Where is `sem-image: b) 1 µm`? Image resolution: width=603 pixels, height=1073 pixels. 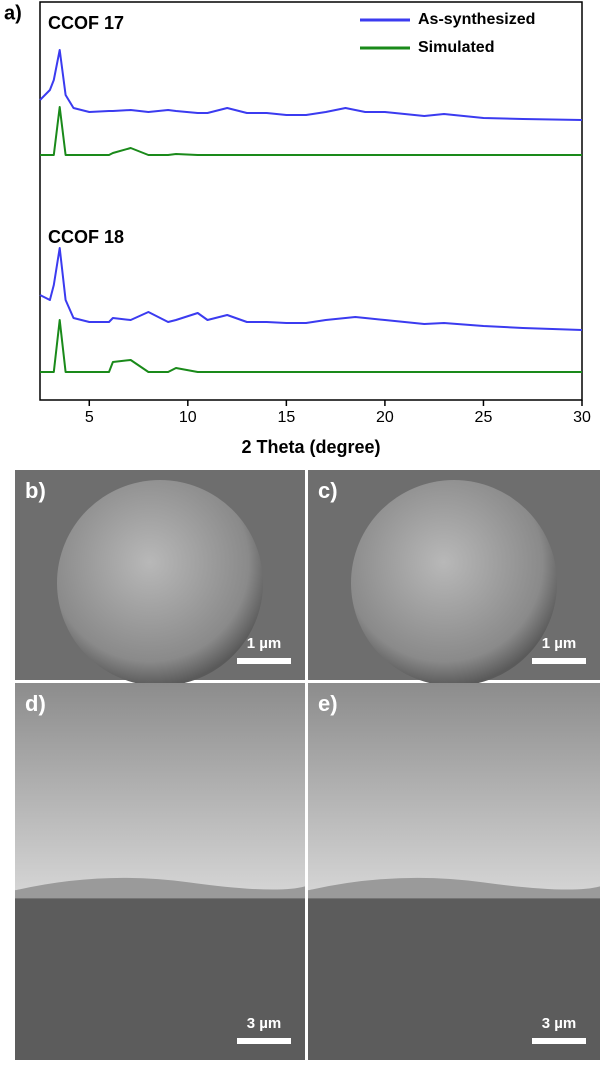 sem-image: b) 1 µm is located at coordinates (160, 578).